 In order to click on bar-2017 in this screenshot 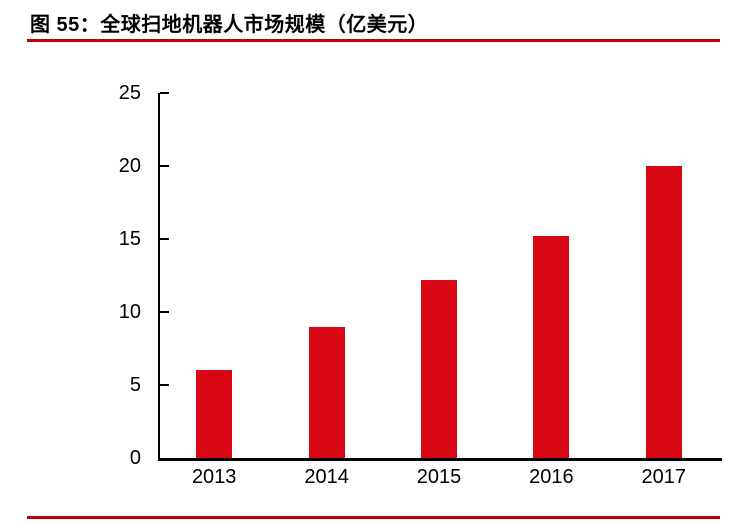, I will do `click(663, 312)`.